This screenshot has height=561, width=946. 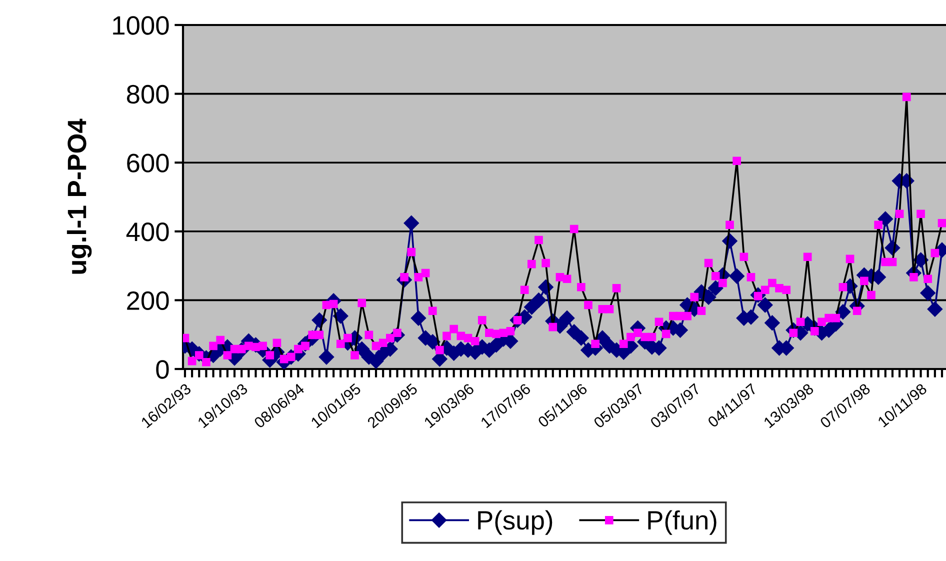 I want to click on y-tick-label: 600, so click(x=148, y=163).